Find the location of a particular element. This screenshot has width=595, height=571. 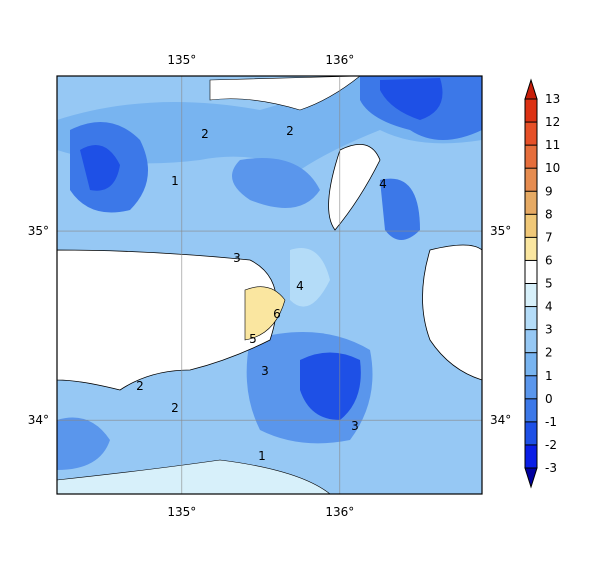

colorbar-extend-high is located at coordinates (531, 89).